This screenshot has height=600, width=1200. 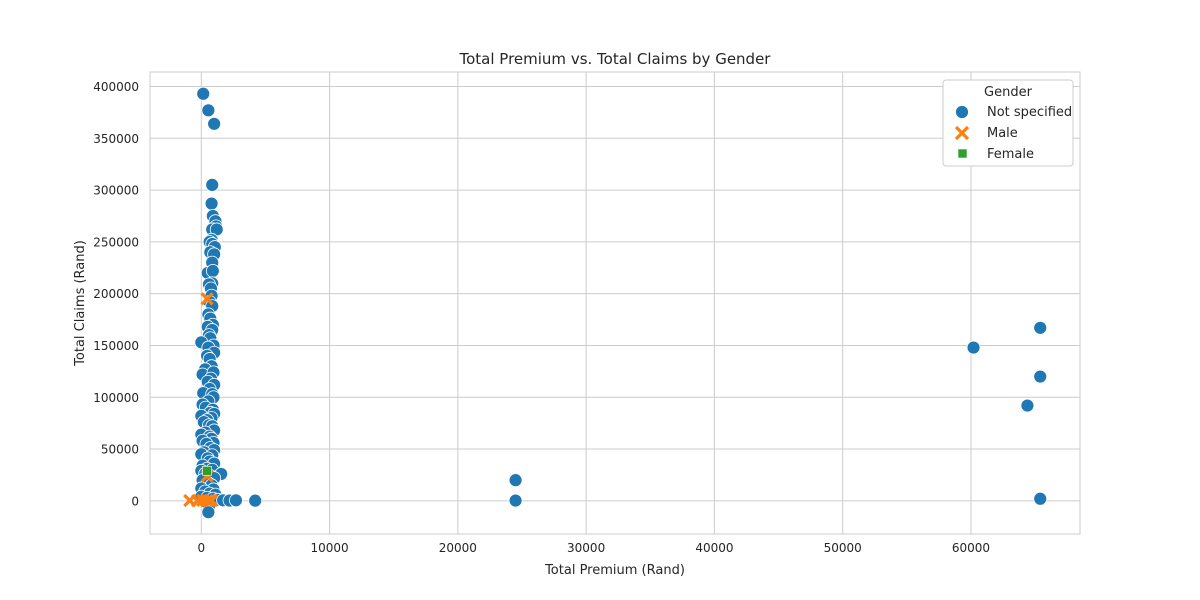 I want to click on legend-title: Gender, so click(x=1008, y=92).